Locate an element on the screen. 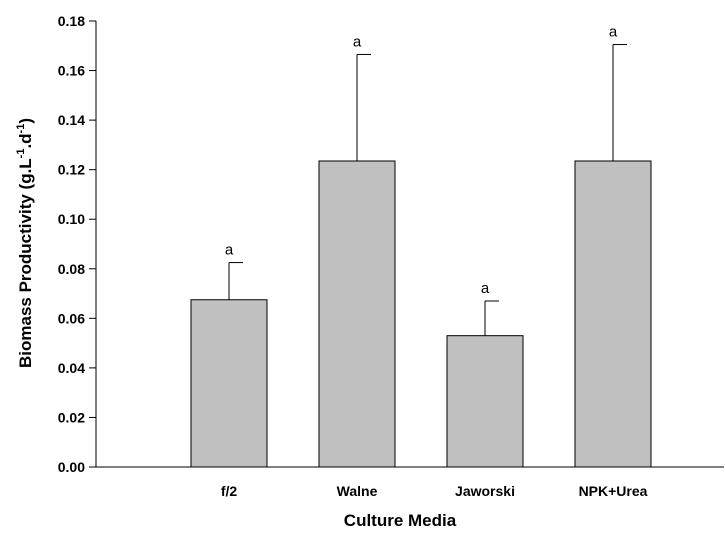 The height and width of the screenshot is (540, 725). y-tick-label-1: 0.02 is located at coordinates (71, 417).